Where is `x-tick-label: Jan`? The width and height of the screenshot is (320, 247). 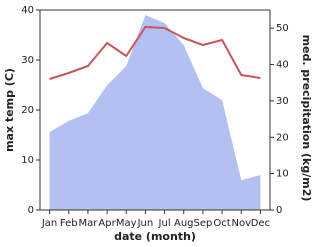
x-tick-label: Jan is located at coordinates (49, 223).